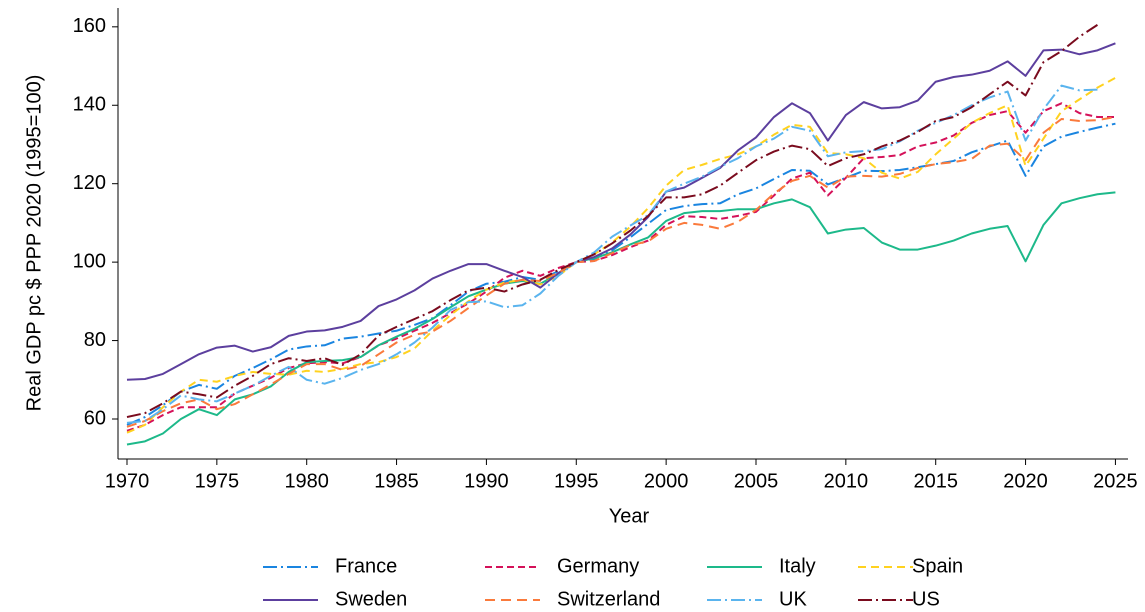 This screenshot has width=1145, height=612. Describe the element at coordinates (95, 340) in the screenshot. I see `y-tick-label: 80` at that location.